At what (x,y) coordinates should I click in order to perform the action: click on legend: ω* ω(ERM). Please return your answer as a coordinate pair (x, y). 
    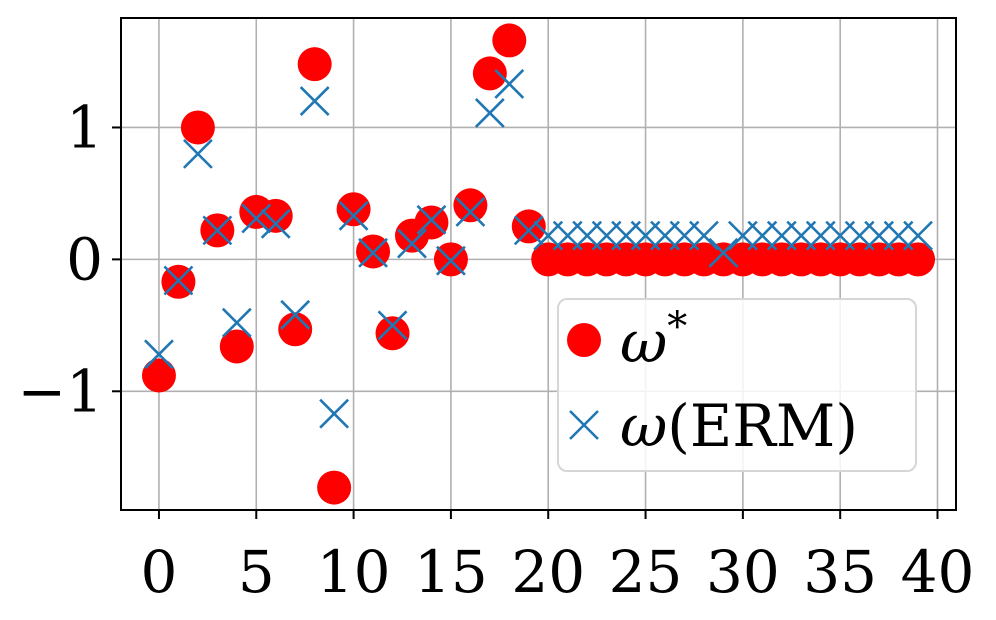
    Looking at the image, I should click on (737, 385).